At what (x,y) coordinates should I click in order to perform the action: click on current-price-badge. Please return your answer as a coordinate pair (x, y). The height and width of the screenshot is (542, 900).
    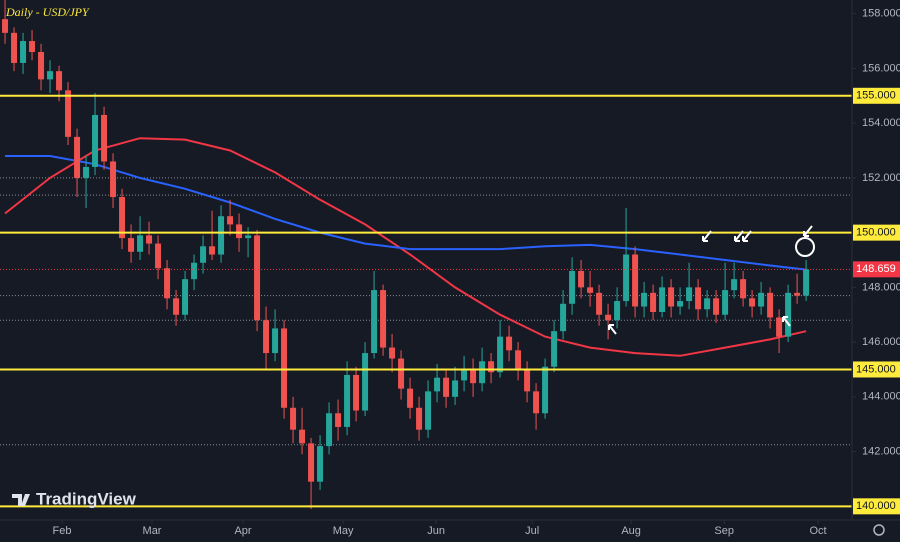
    Looking at the image, I should click on (876, 269).